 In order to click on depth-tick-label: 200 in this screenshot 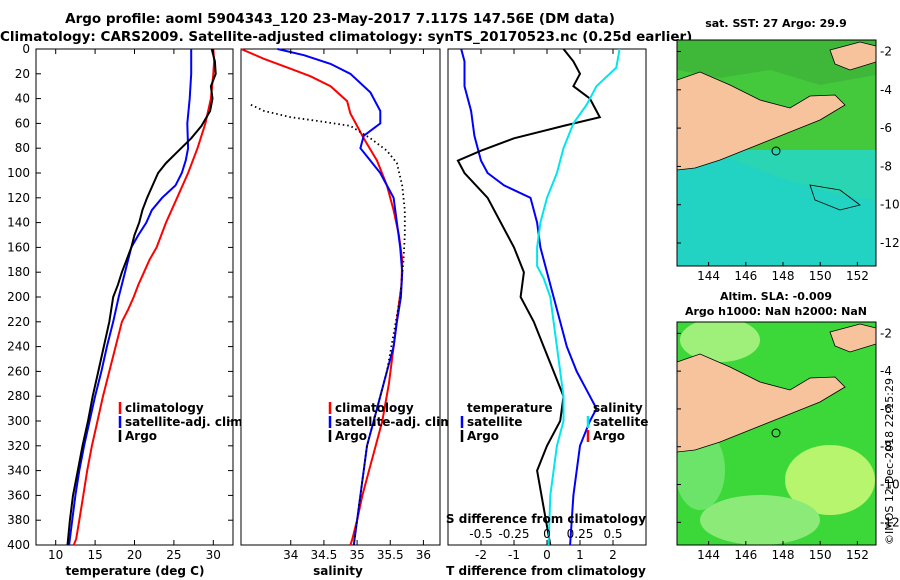, I will do `click(18, 297)`.